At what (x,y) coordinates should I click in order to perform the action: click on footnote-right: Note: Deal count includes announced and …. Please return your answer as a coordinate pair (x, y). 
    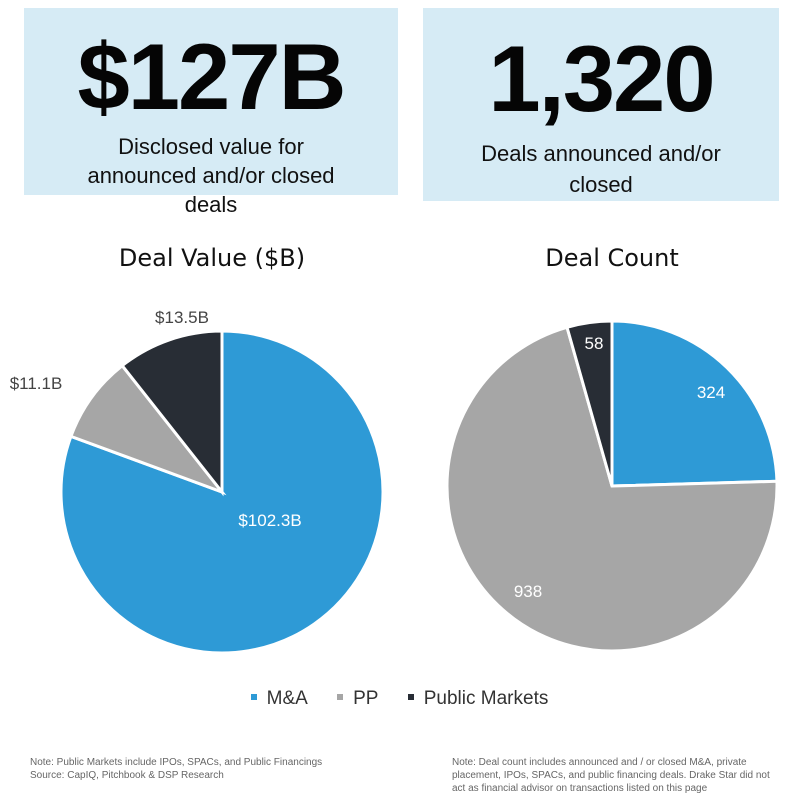
    Looking at the image, I should click on (611, 775).